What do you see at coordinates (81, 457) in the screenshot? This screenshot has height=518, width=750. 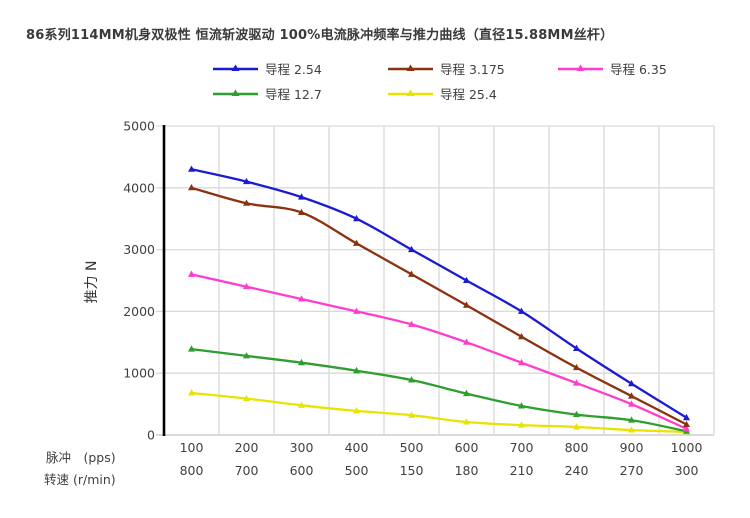 I see `x-axis-row1-label: 脉冲 (pps)` at bounding box center [81, 457].